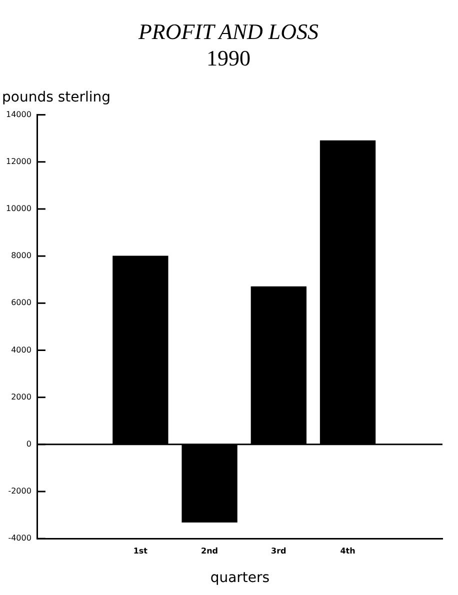 This screenshot has width=458, height=595. I want to click on y-tick-label: 0, so click(29, 444).